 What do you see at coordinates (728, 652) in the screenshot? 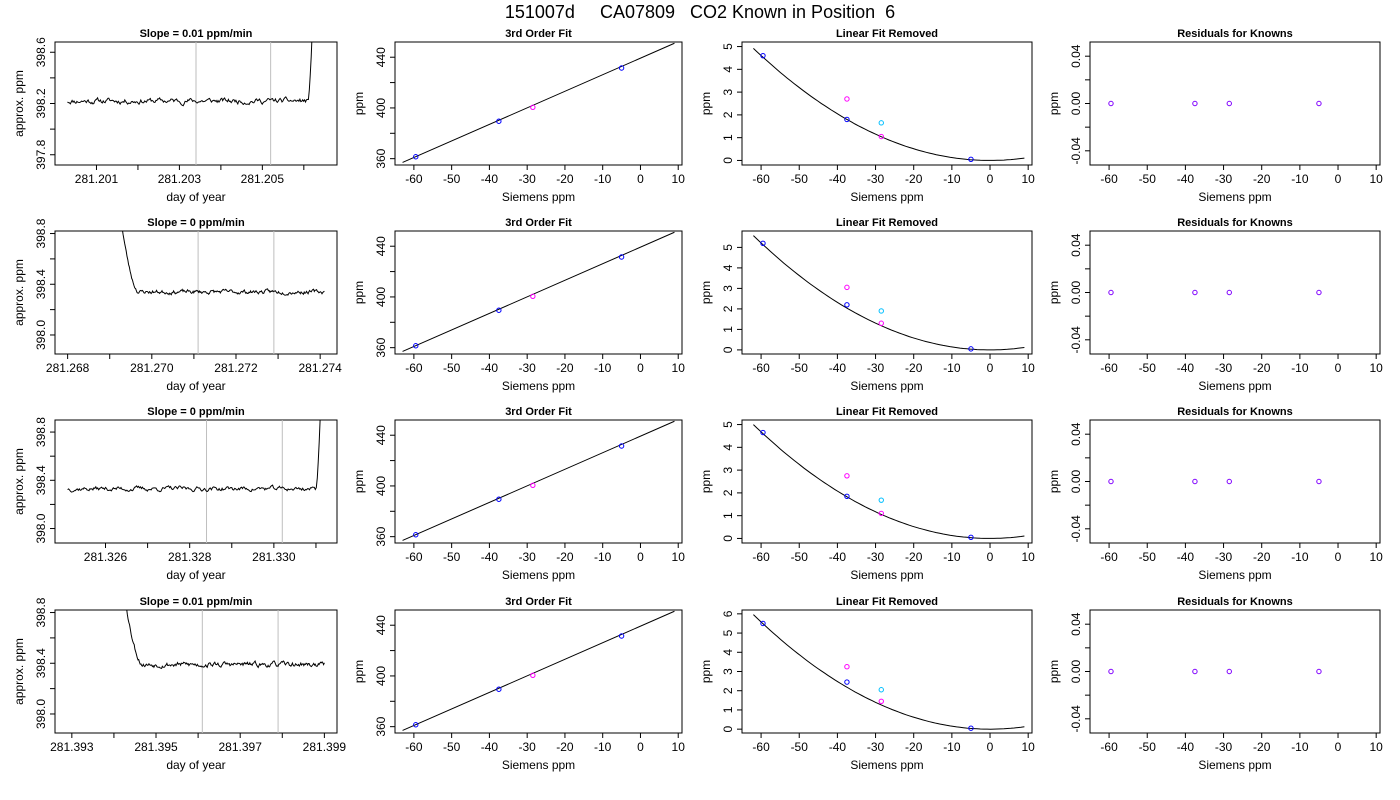
I see `y-tick-label: 4` at bounding box center [728, 652].